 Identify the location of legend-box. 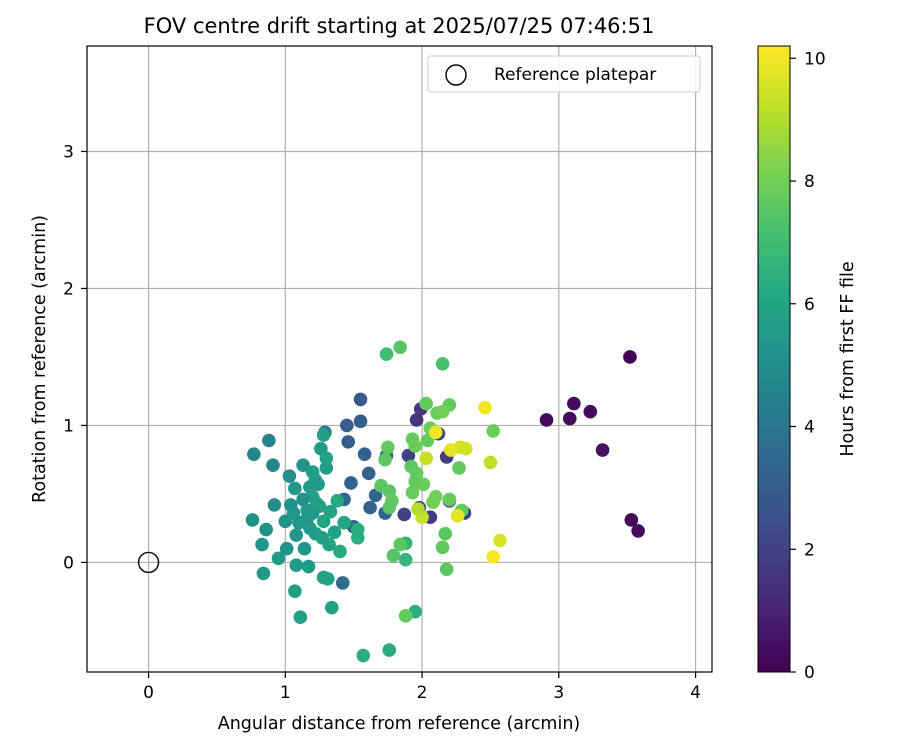
(564, 74).